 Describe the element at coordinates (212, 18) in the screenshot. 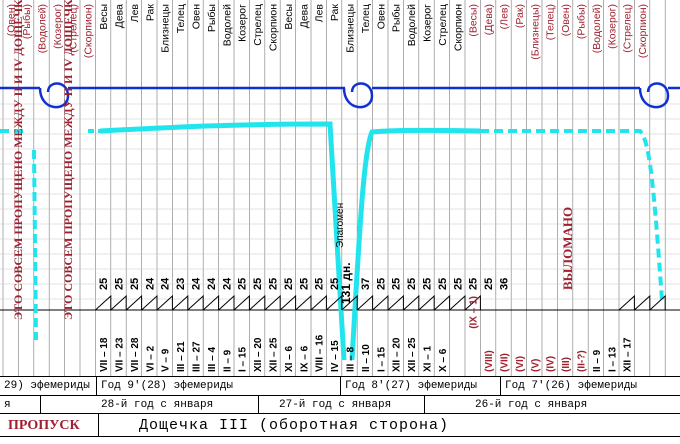

I see `zodiac-label: Рыбы` at that location.